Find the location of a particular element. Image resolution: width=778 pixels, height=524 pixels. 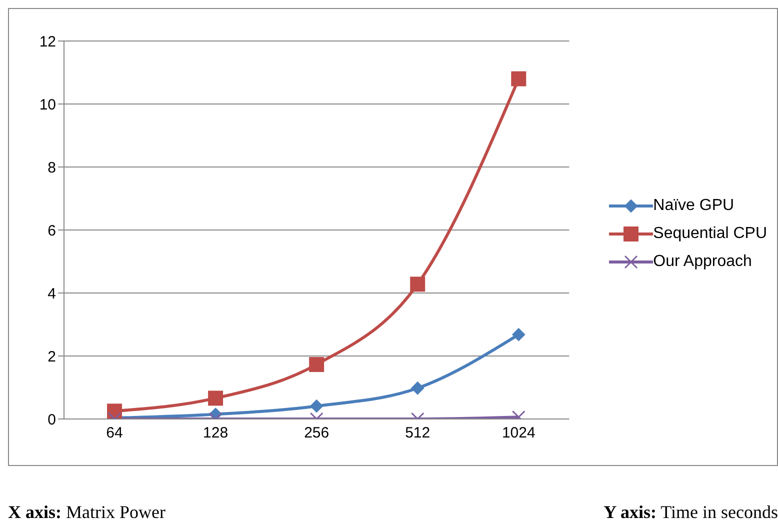

legend-label: Naïve GPU is located at coordinates (693, 206).